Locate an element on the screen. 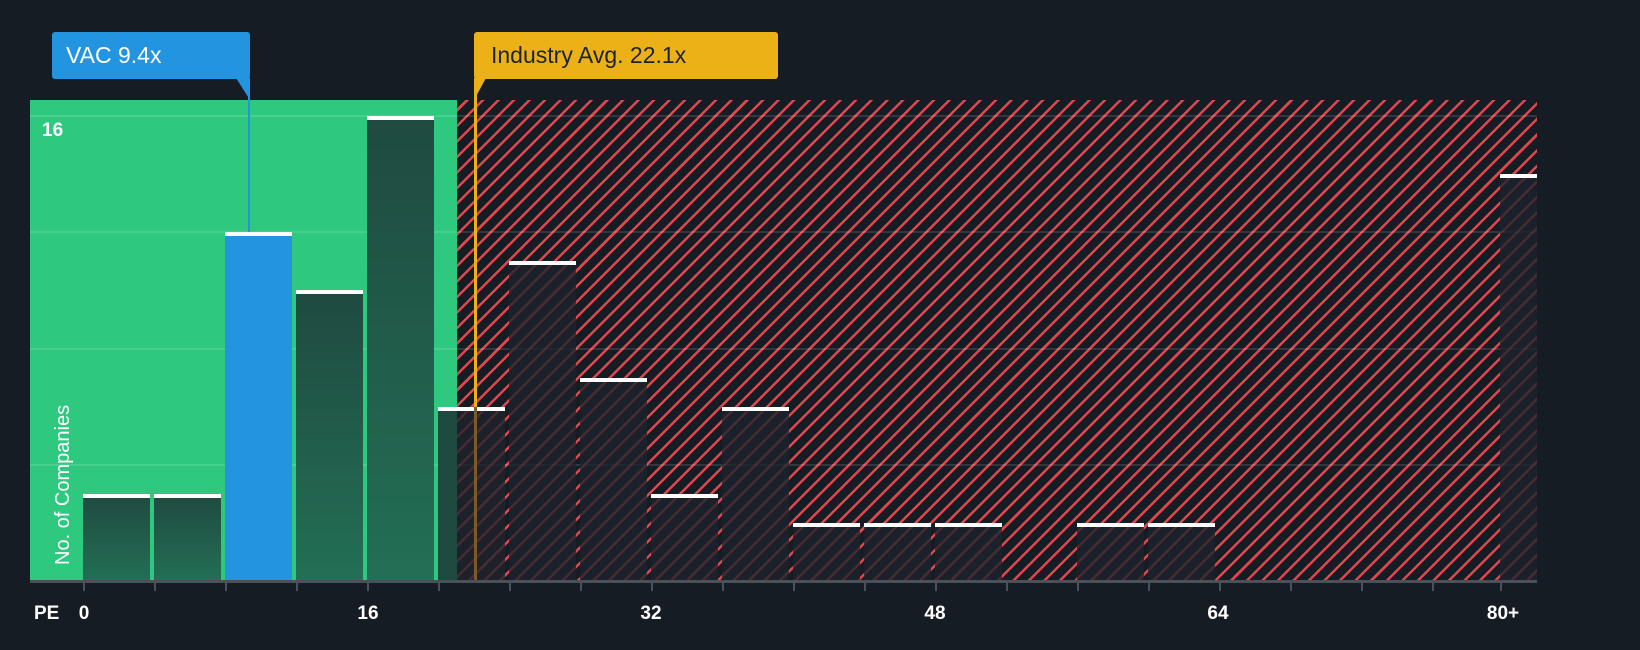  x-tick-label-16: 16 is located at coordinates (368, 613).